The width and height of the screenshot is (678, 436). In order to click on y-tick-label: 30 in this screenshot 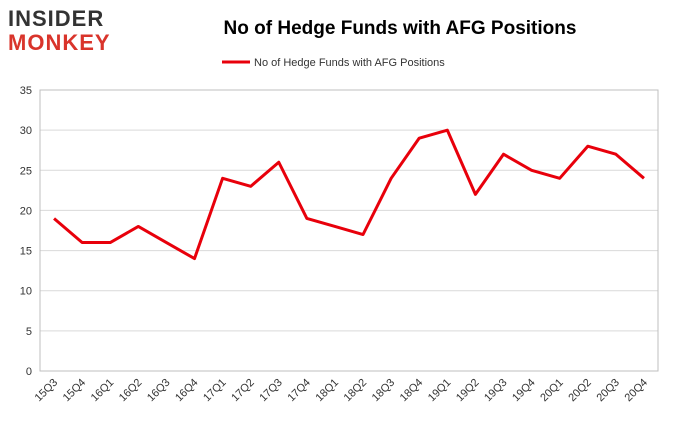, I will do `click(26, 131)`.